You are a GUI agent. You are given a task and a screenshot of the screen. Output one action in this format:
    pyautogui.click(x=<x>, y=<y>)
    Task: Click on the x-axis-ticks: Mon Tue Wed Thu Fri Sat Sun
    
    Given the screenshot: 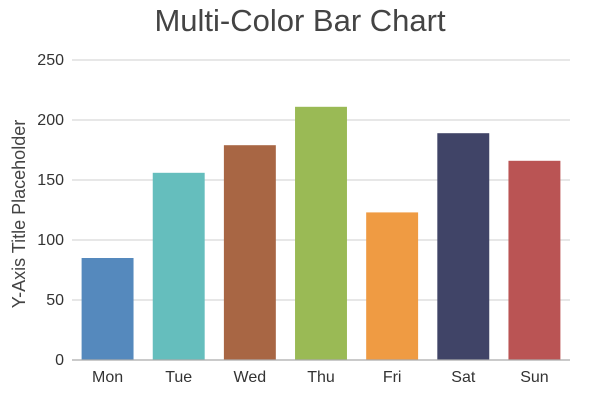 What is the action you would take?
    pyautogui.click(x=320, y=377)
    